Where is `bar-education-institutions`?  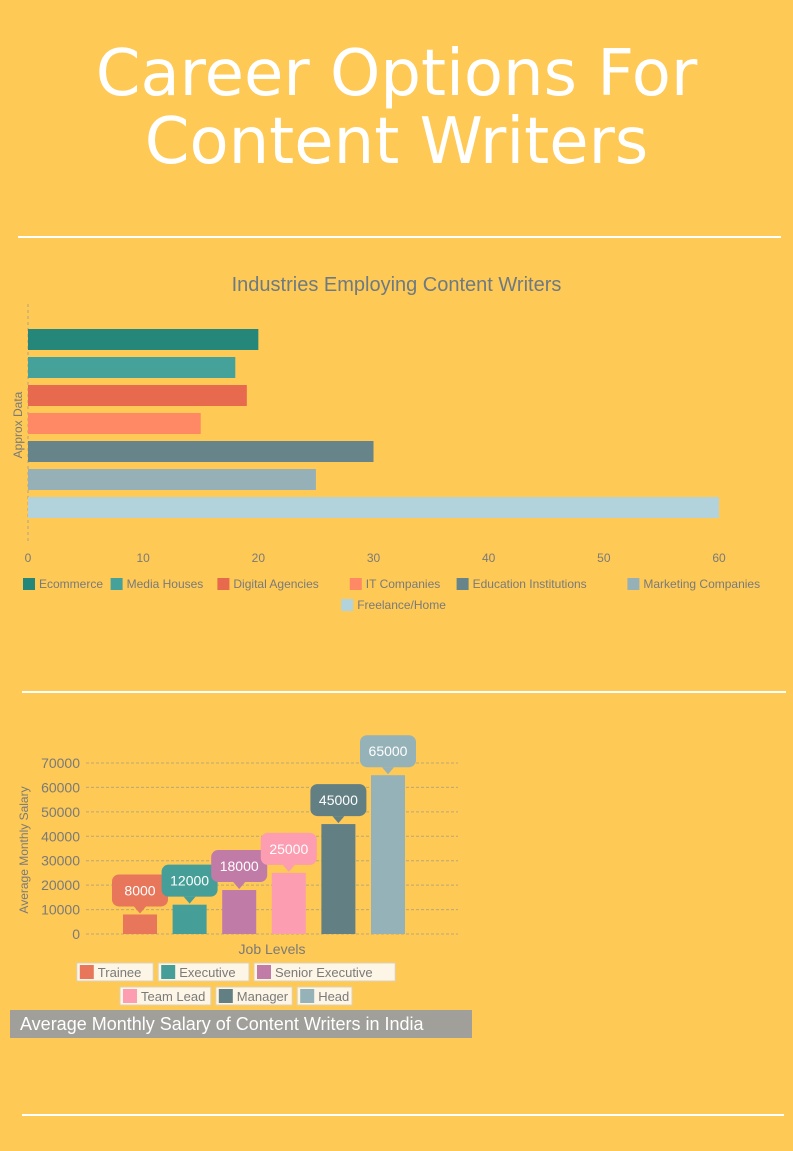
bar-education-institutions is located at coordinates (201, 451).